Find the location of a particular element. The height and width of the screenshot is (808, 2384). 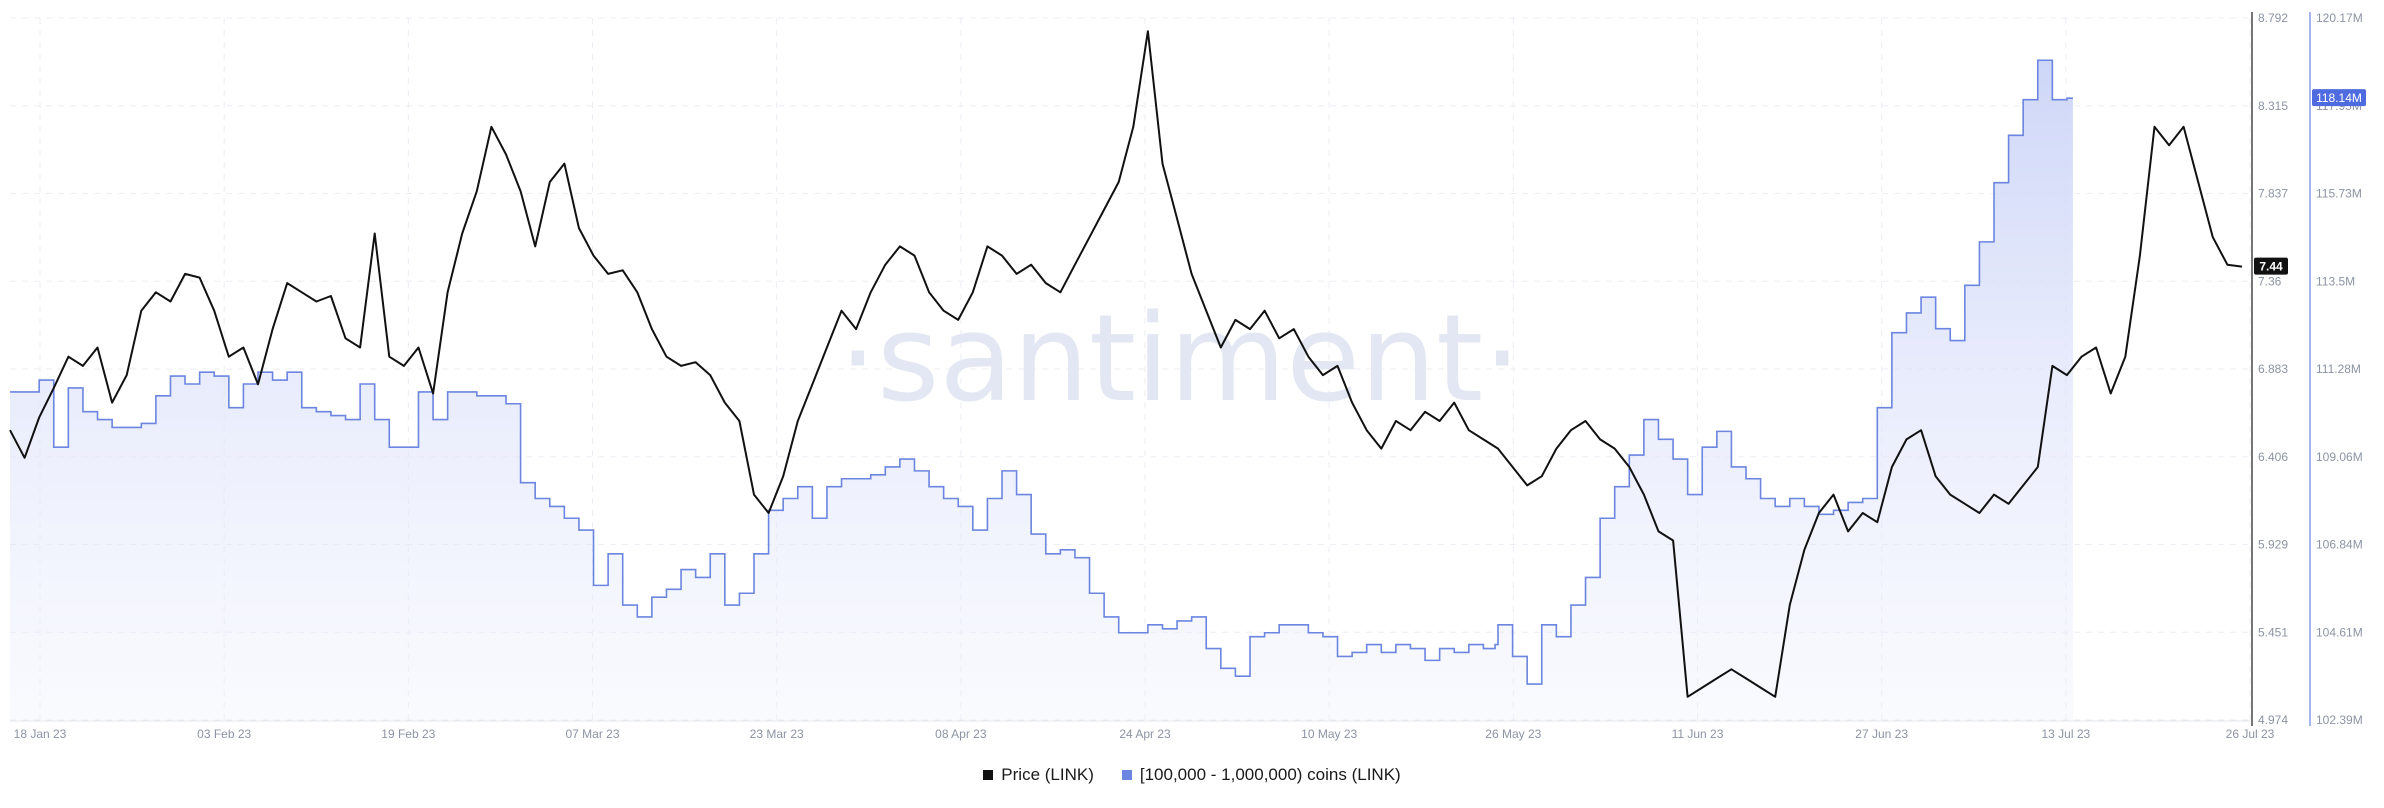

y-left-tick-label: 8.792 is located at coordinates (2273, 18).